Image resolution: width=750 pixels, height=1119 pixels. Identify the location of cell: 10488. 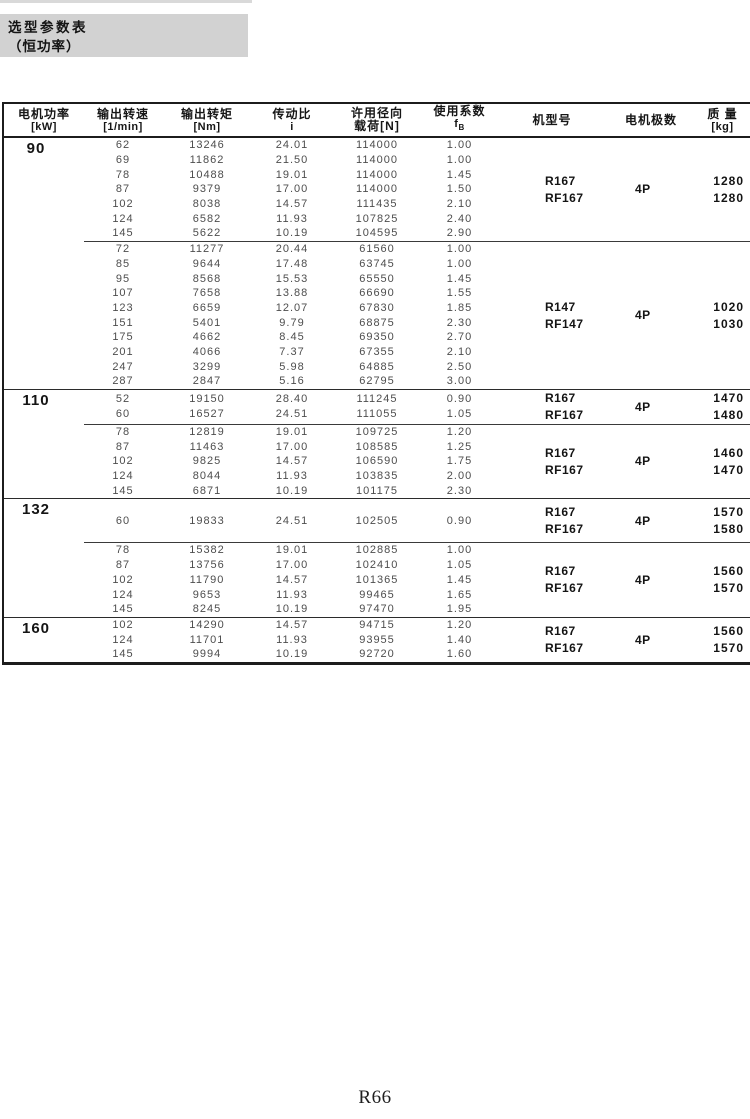
(207, 174).